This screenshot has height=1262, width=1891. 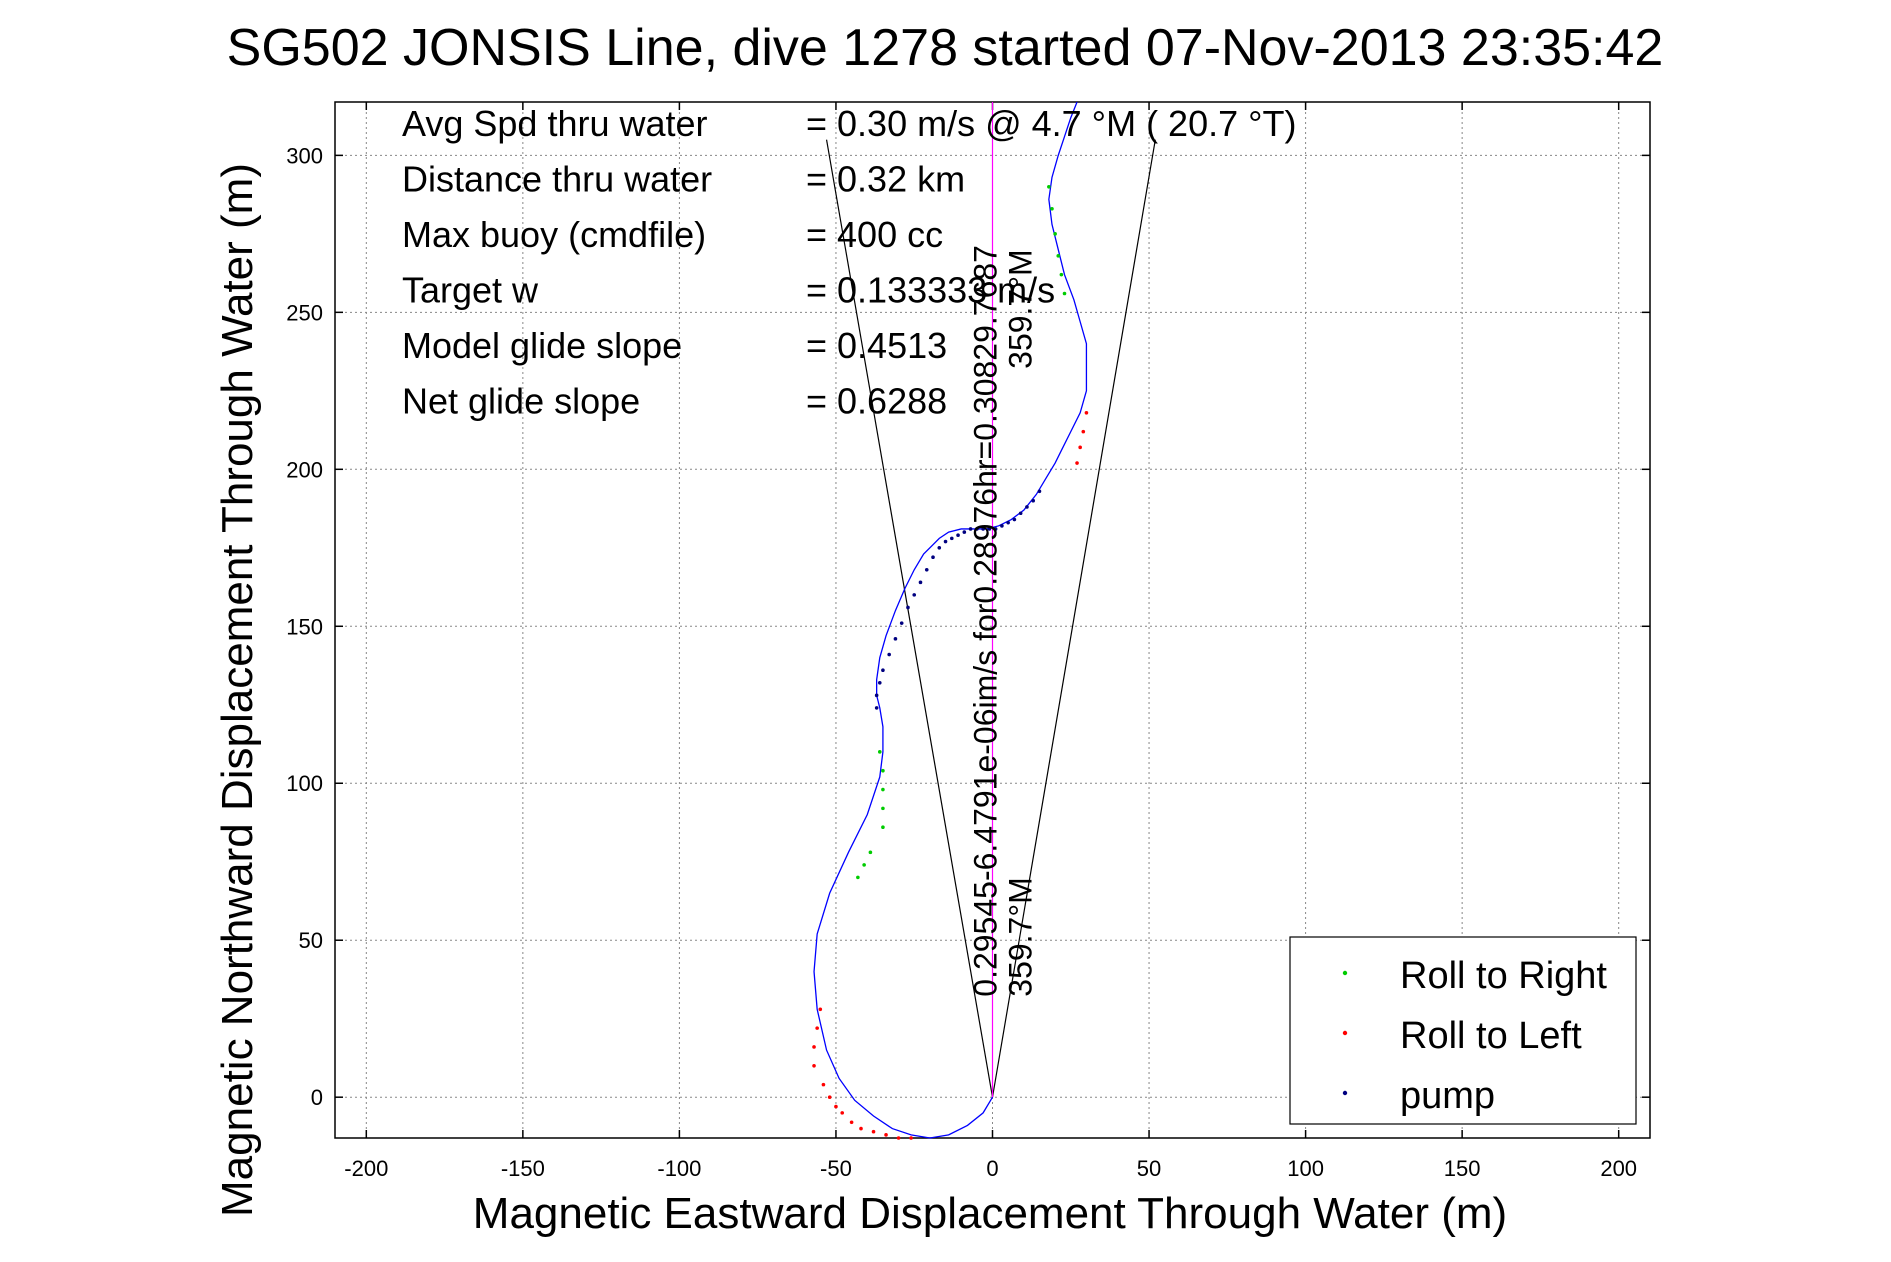 What do you see at coordinates (992, 1168) in the screenshot?
I see `x-tick-label: 0` at bounding box center [992, 1168].